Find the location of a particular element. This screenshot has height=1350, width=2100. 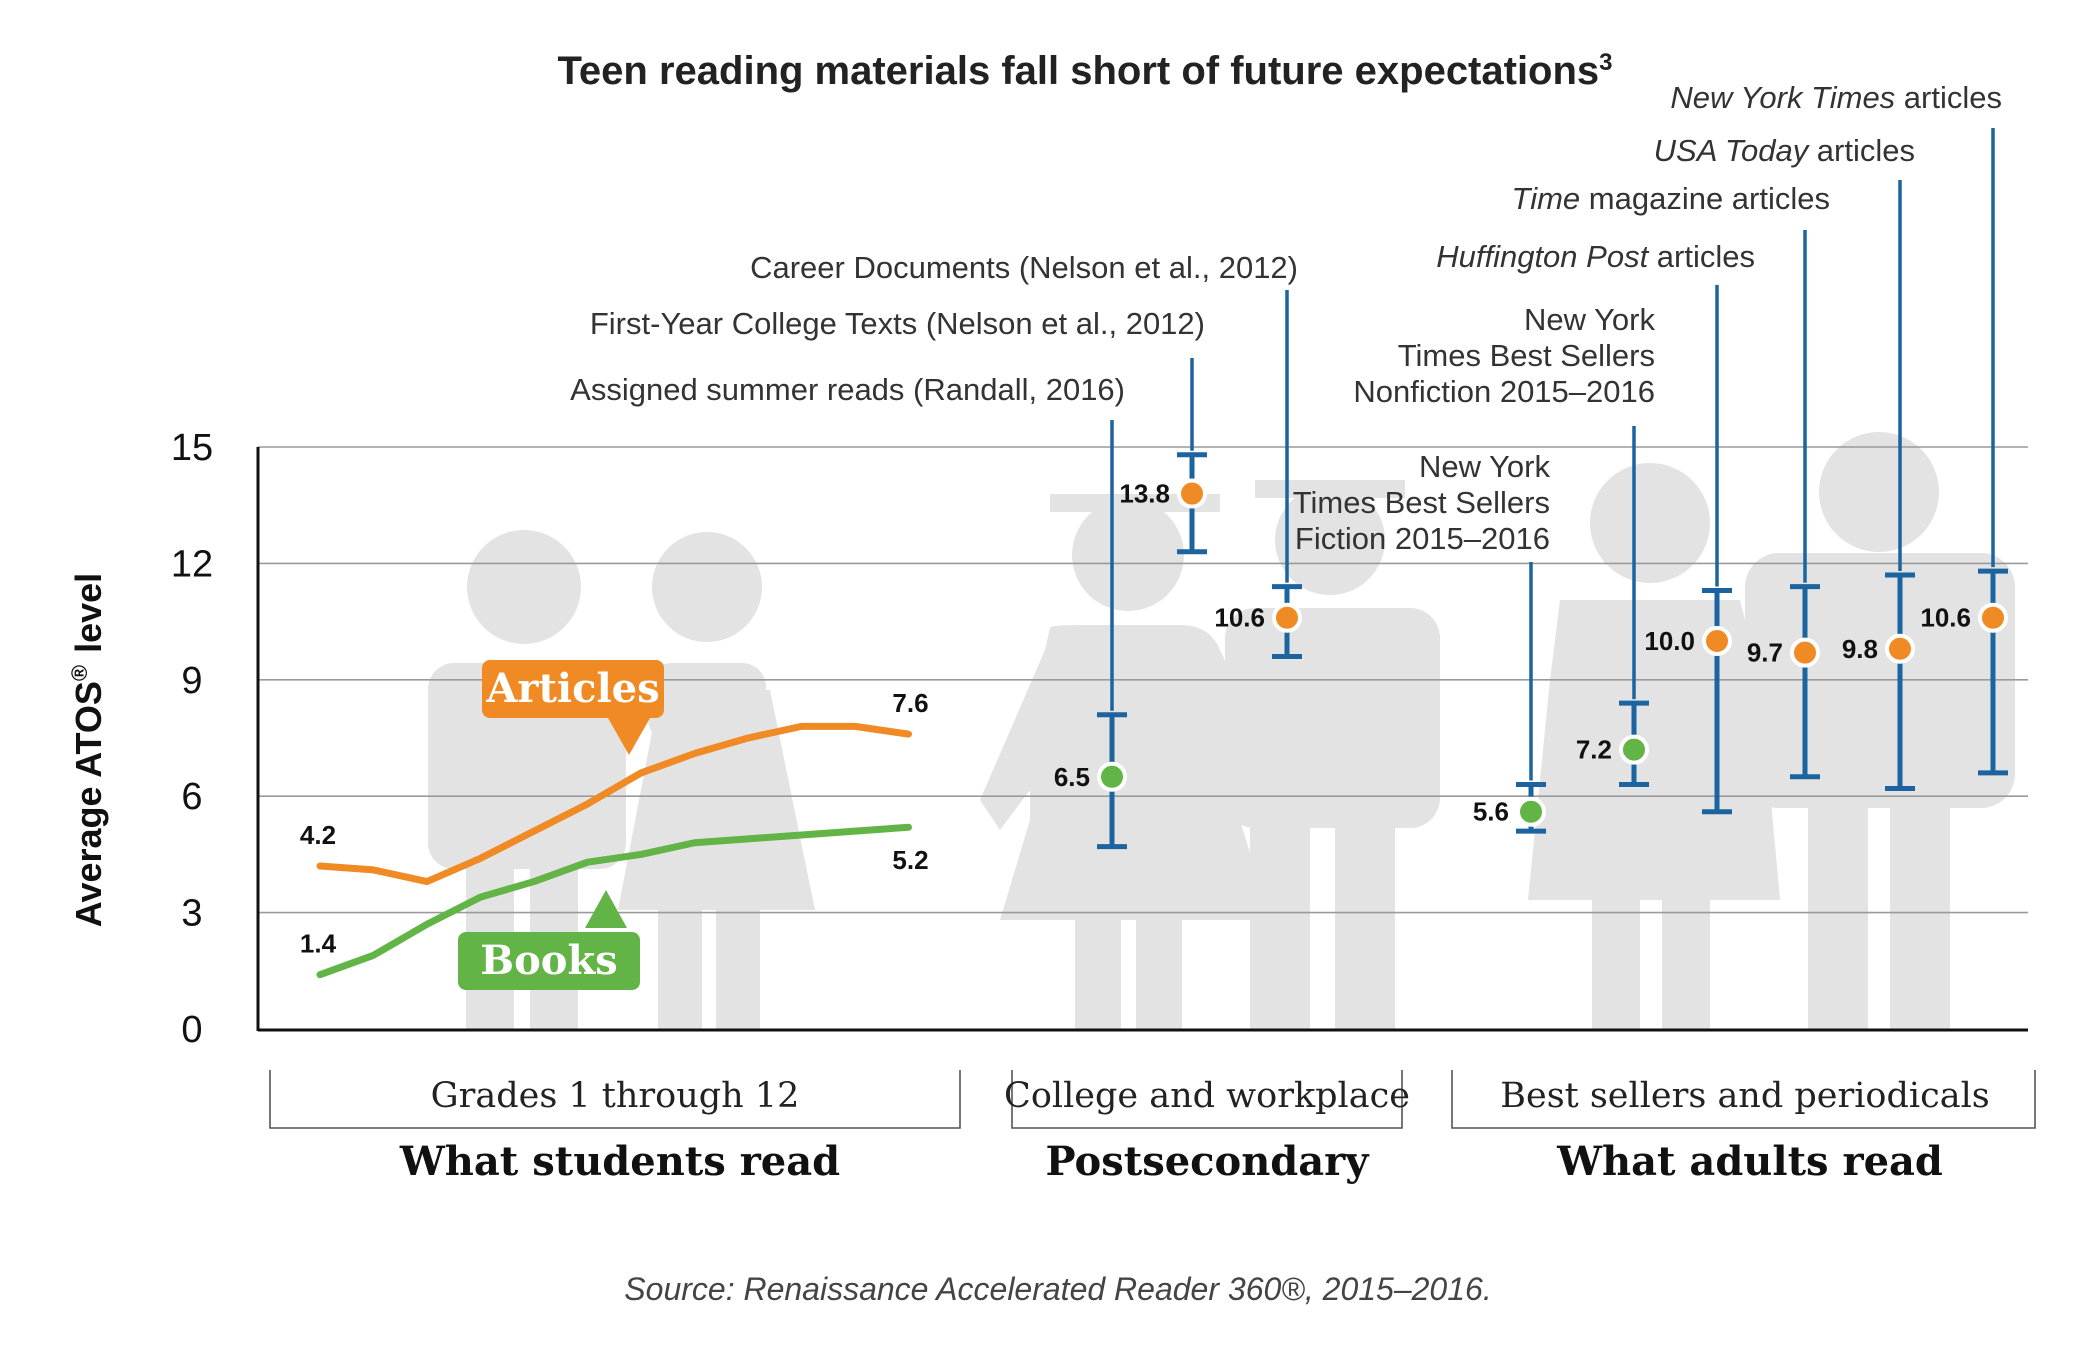

series-start-label: 4.2 is located at coordinates (318, 835).